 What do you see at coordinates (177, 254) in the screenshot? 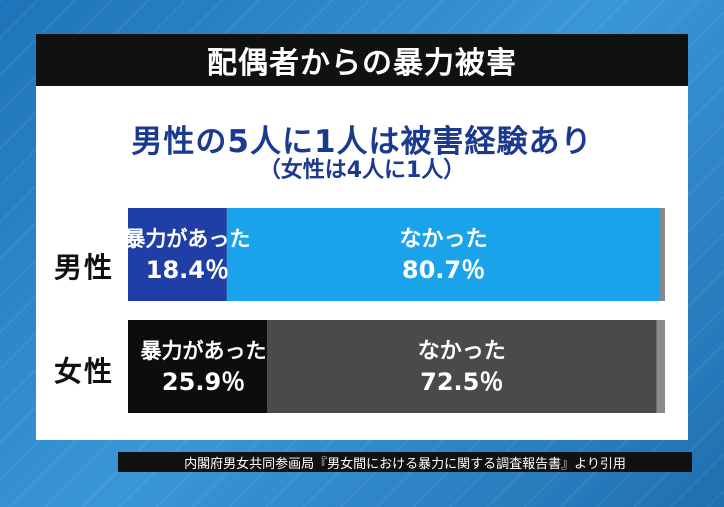
I see `bar-segment-yes-male` at bounding box center [177, 254].